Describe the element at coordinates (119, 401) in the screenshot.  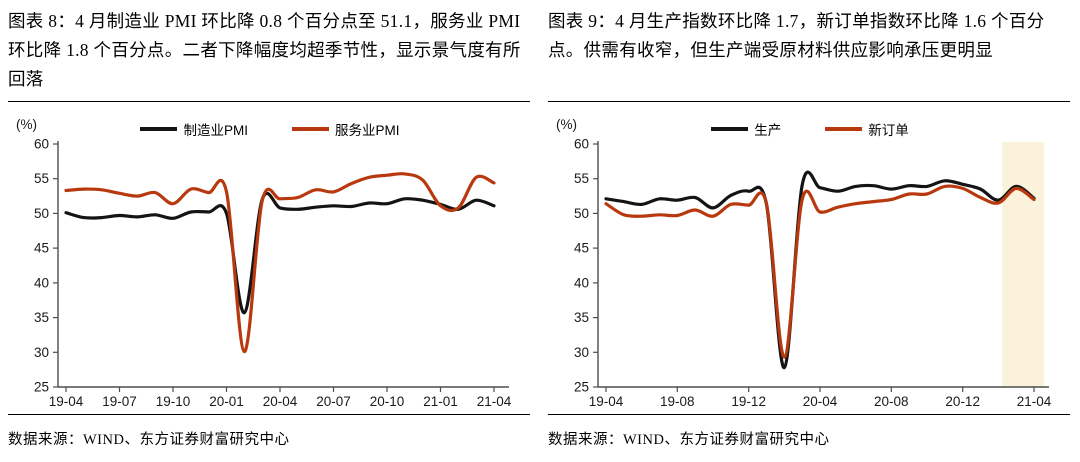
I see `x-tick-label: 19-07` at that location.